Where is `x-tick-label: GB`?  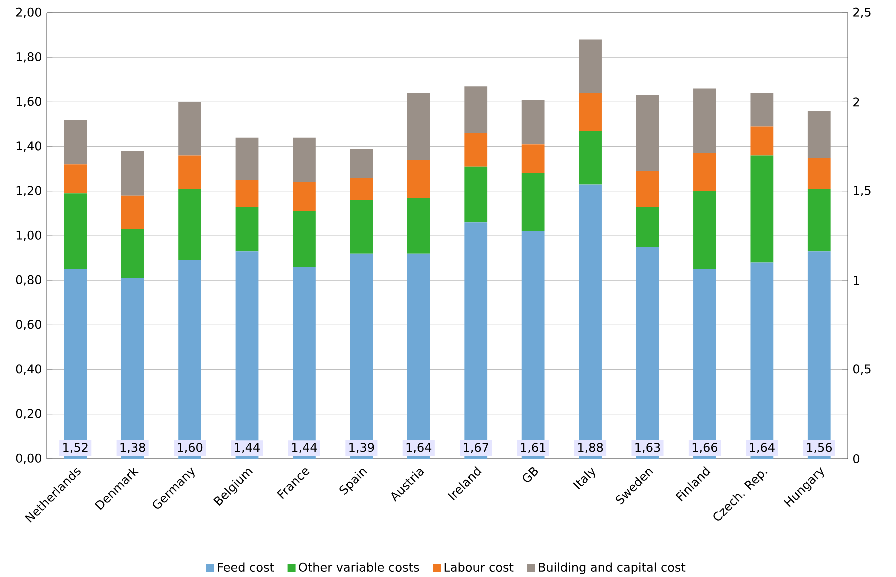 x-tick-label: GB is located at coordinates (530, 475).